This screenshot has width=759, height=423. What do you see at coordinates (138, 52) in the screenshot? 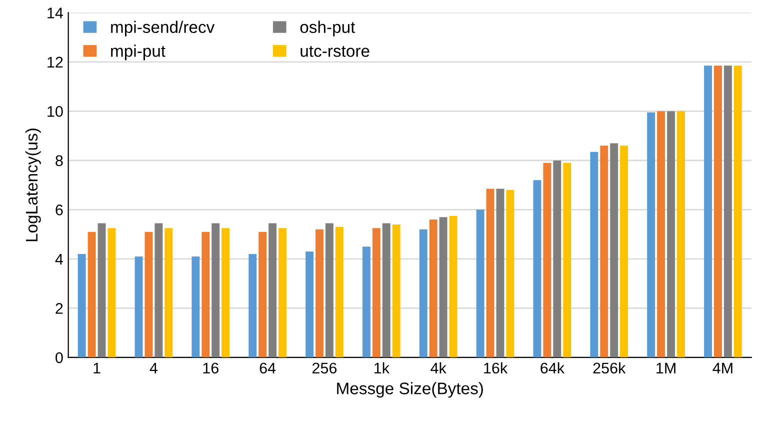
I see `legend-label: mpi-put` at bounding box center [138, 52].